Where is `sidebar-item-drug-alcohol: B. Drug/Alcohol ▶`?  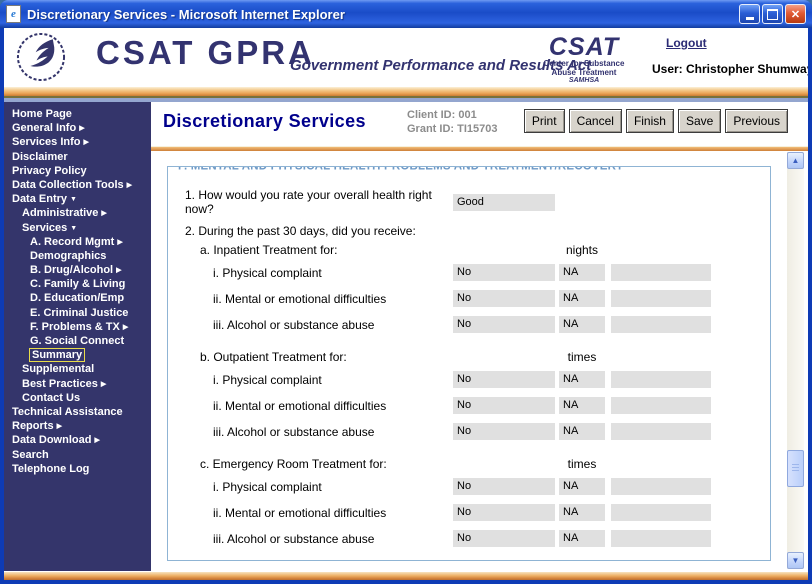
sidebar-item-drug-alcohol: B. Drug/Alcohol ▶ is located at coordinates (77, 270).